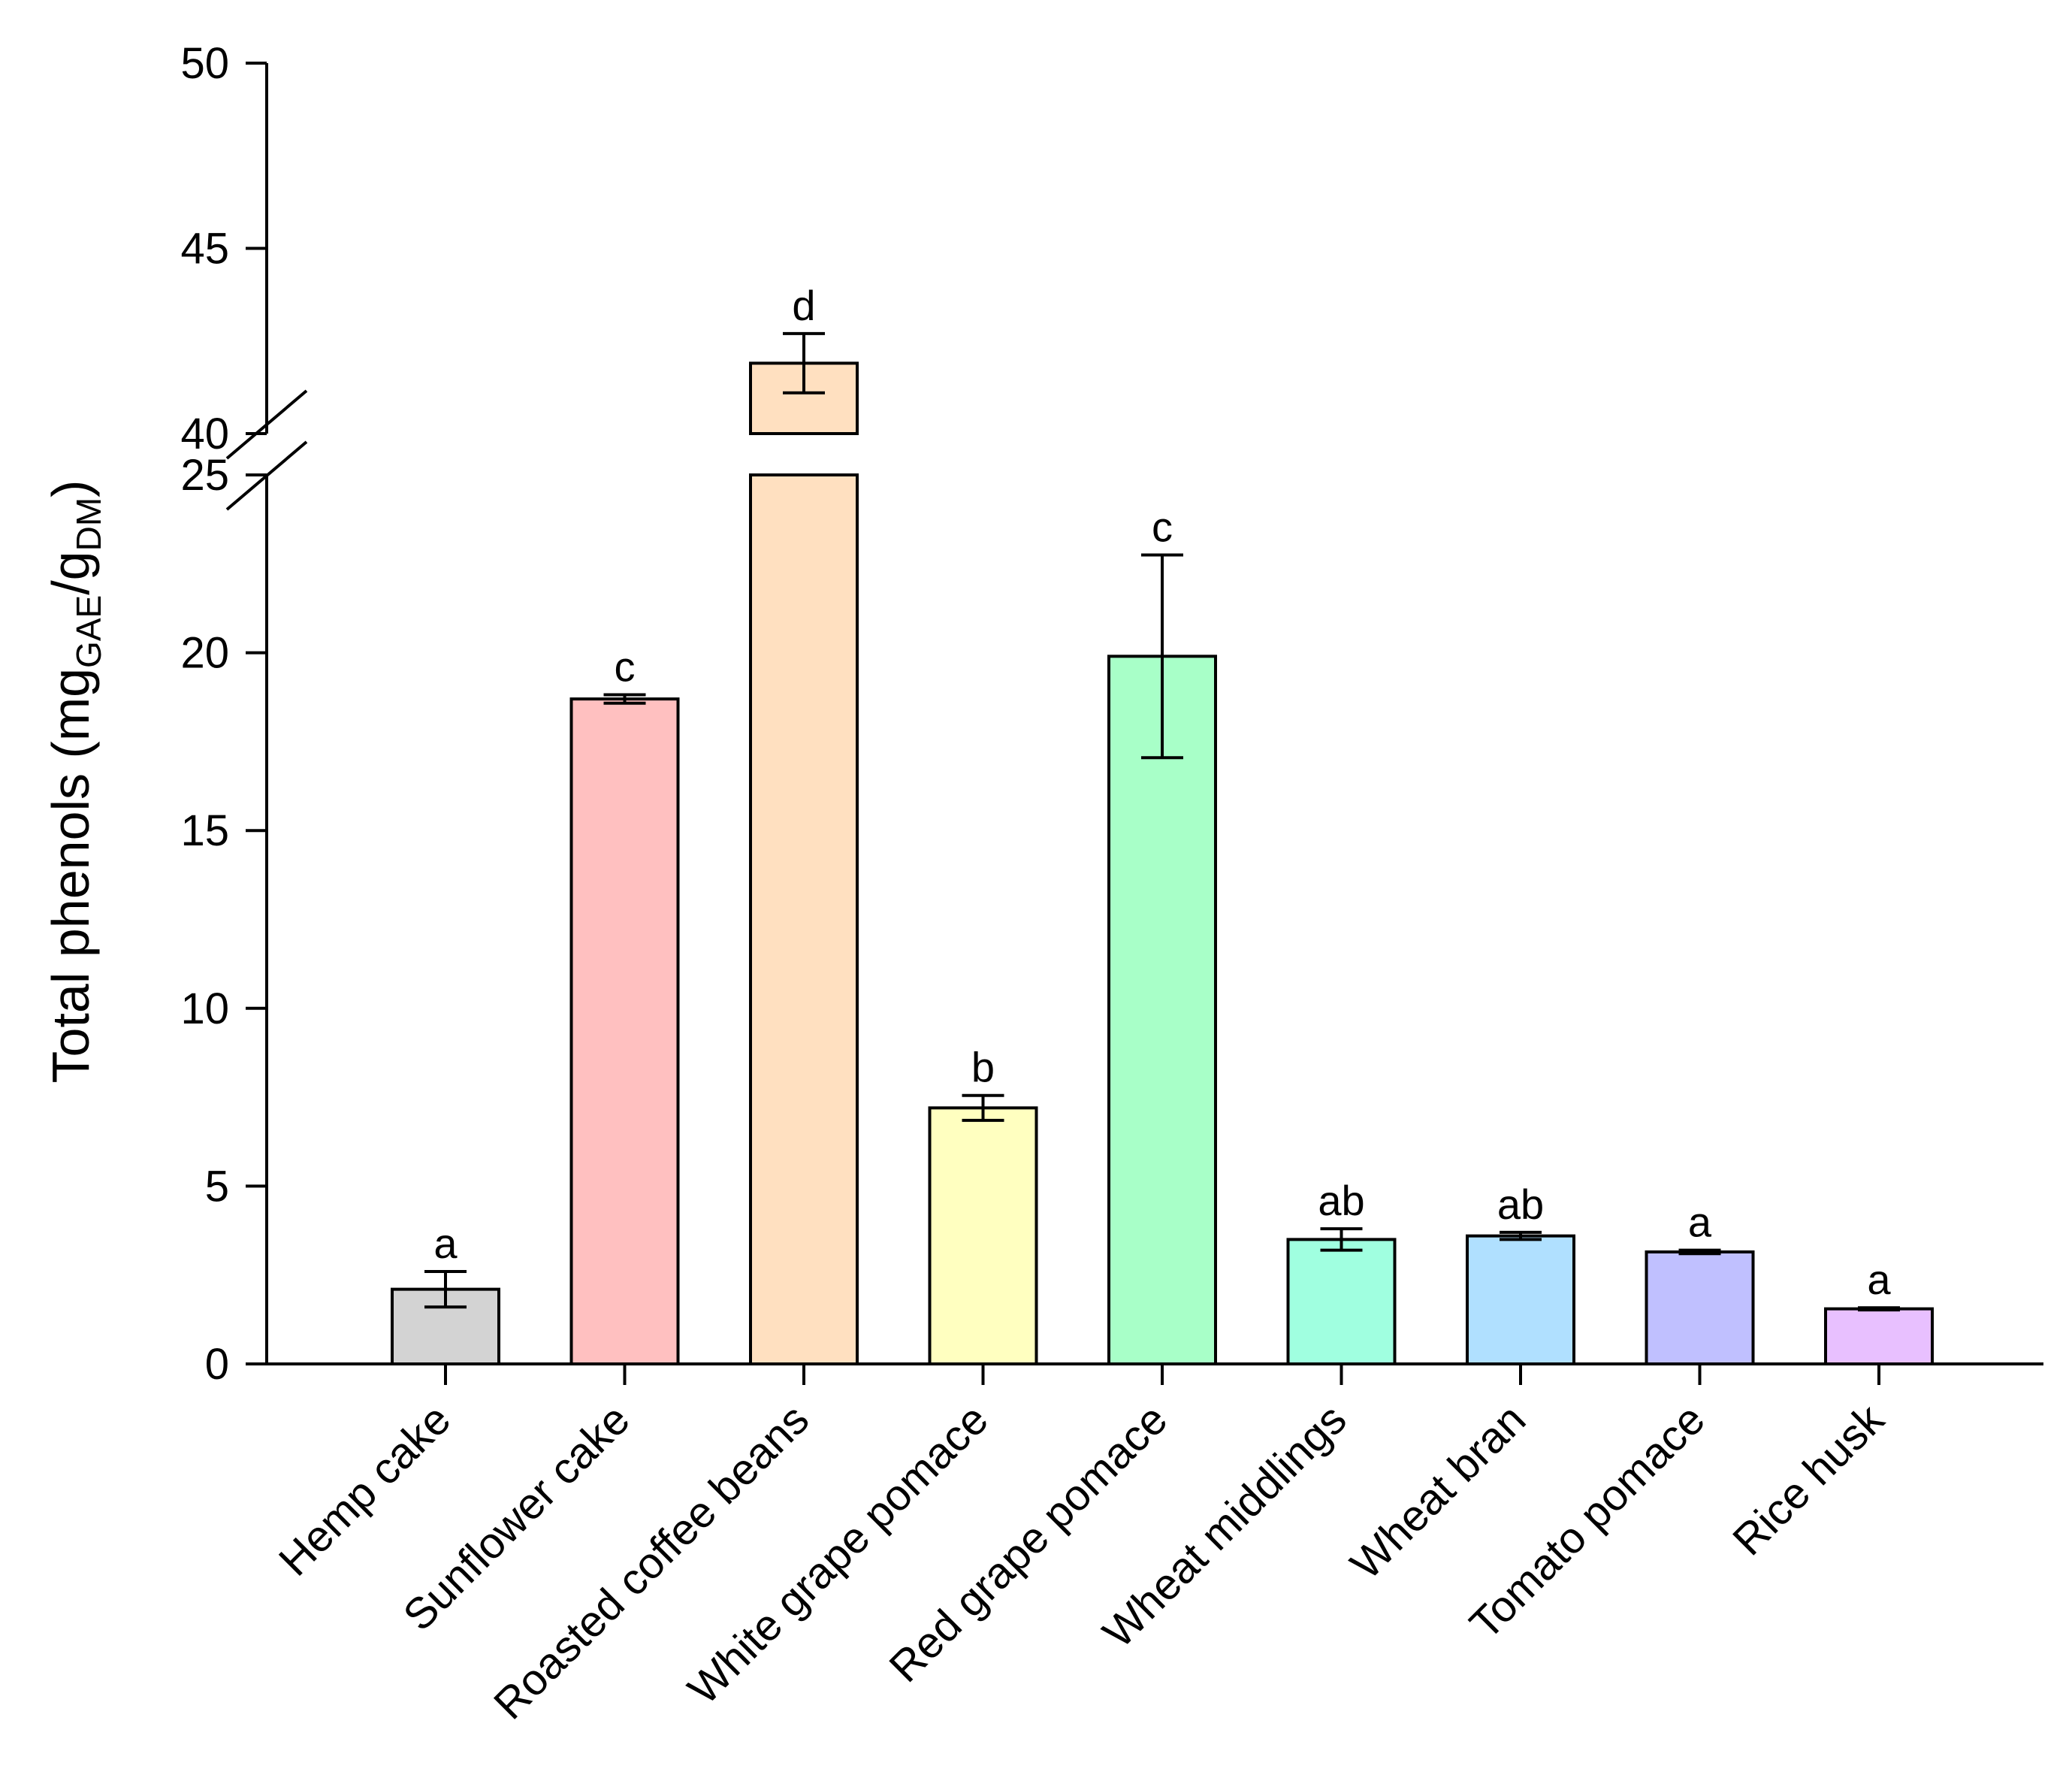 The image size is (2072, 1778). I want to click on y-tick-label-0: 0, so click(217, 1364).